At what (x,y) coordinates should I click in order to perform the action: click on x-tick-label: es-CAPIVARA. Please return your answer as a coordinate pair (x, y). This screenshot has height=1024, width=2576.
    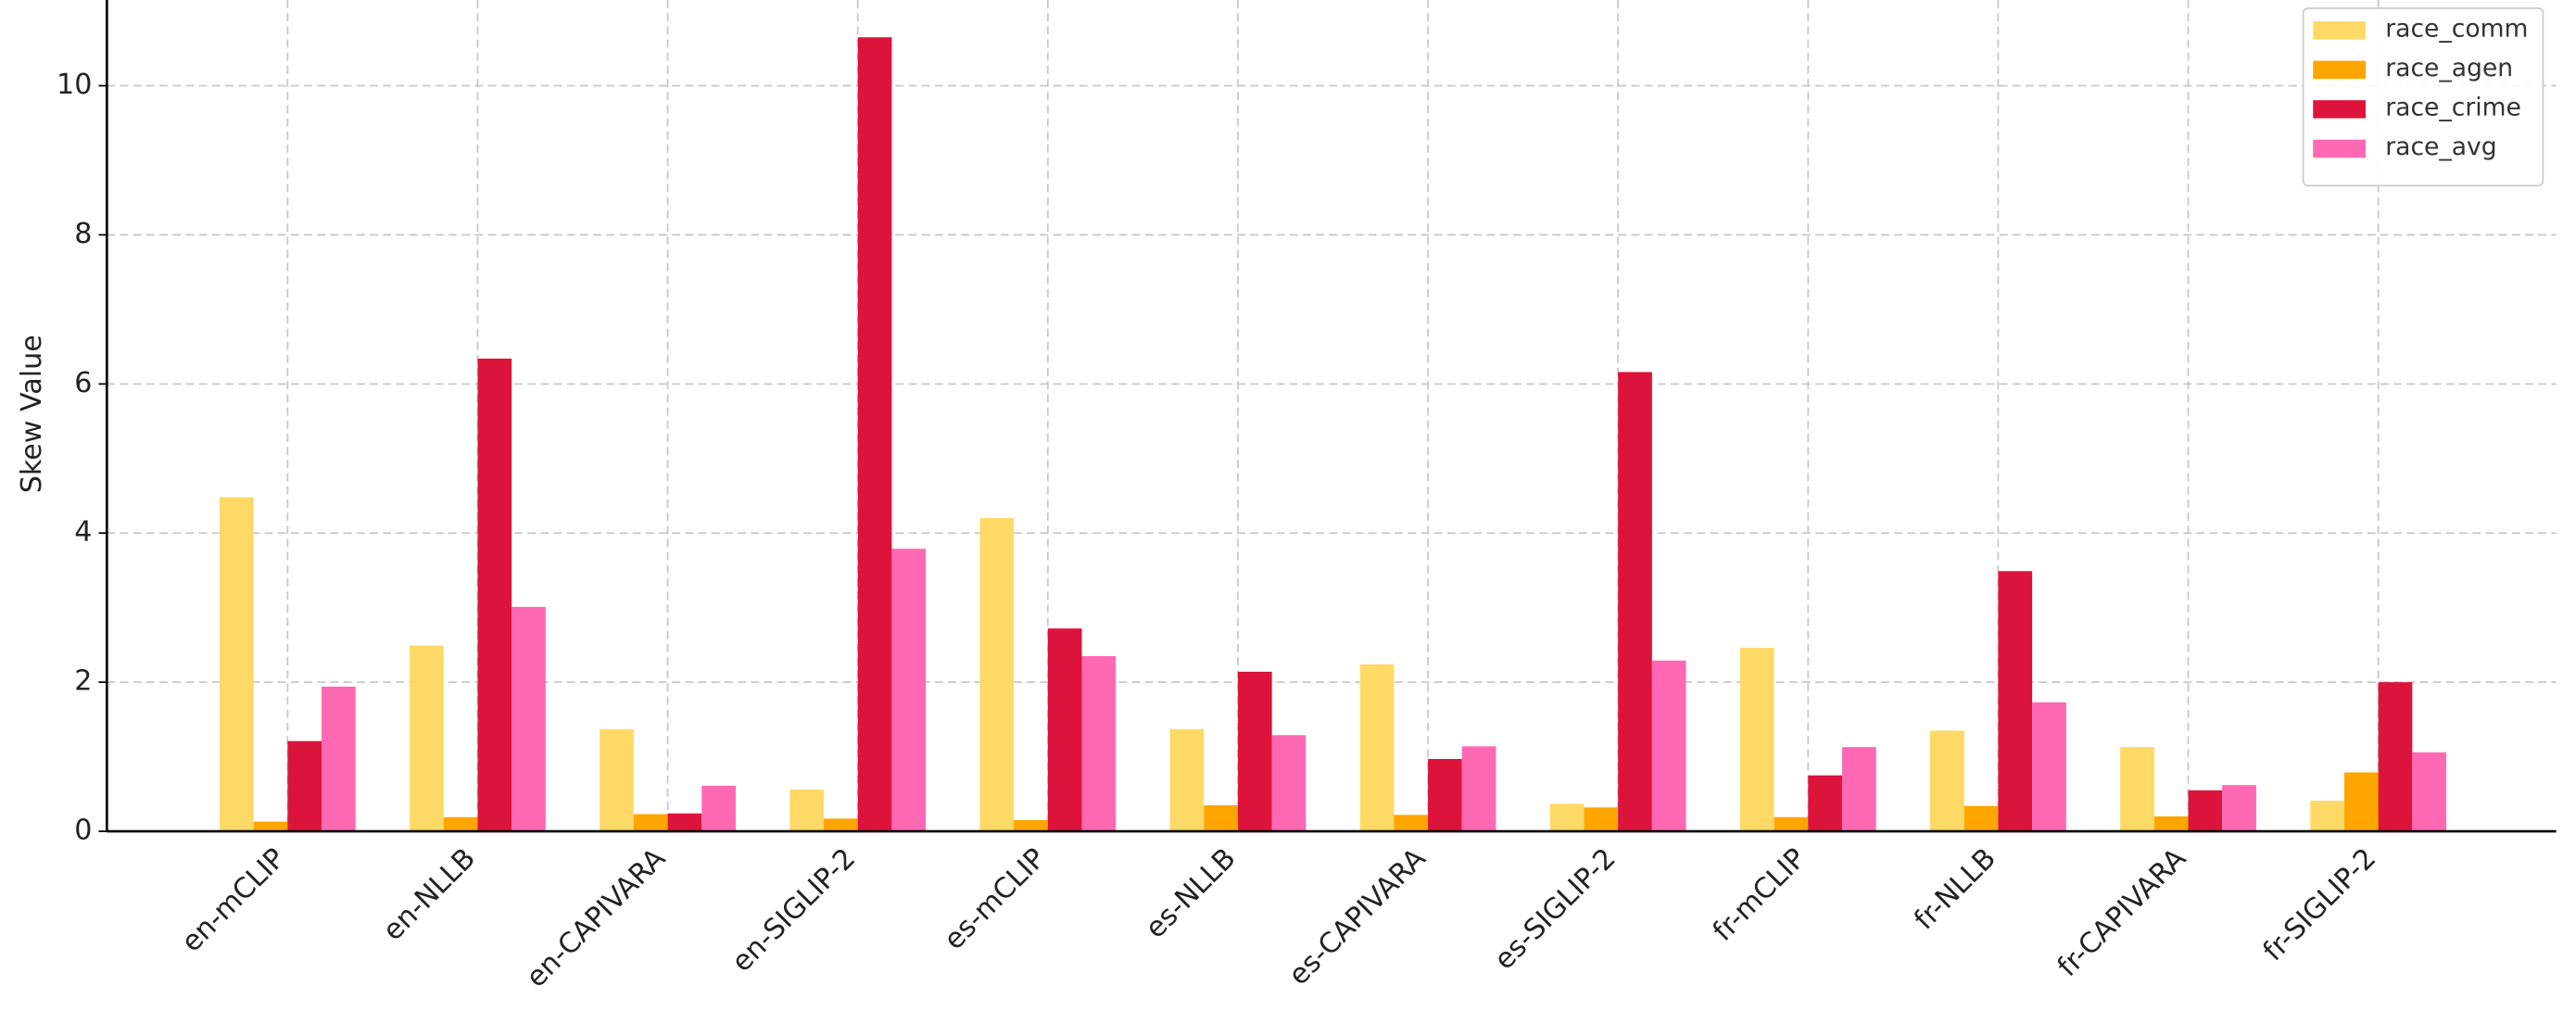
    Looking at the image, I should click on (1357, 917).